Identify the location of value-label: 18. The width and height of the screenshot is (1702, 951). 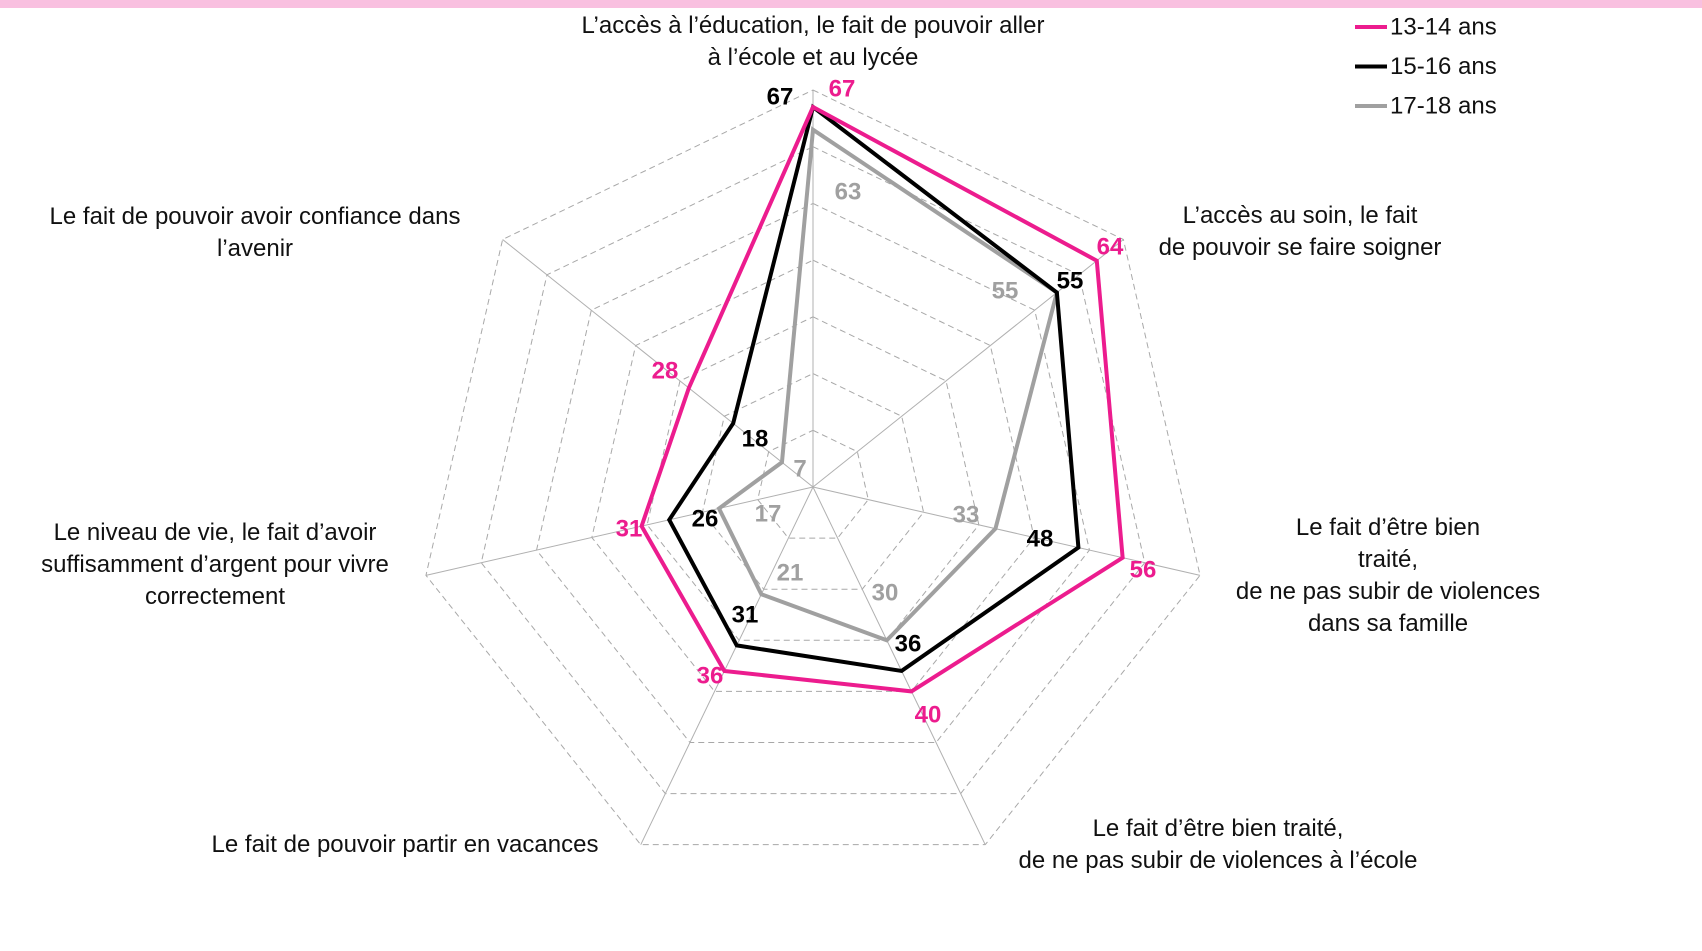
(755, 438).